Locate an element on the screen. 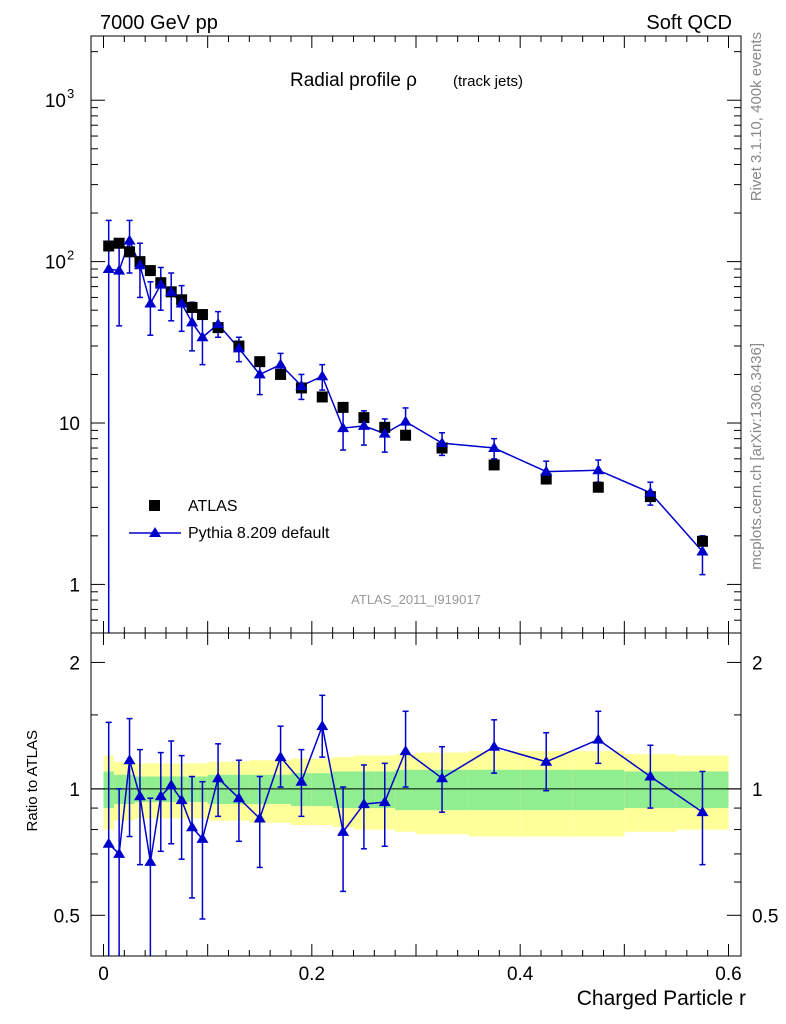  x-tick-labels: 0 0.2 0.4 0.6 is located at coordinates (420, 974).